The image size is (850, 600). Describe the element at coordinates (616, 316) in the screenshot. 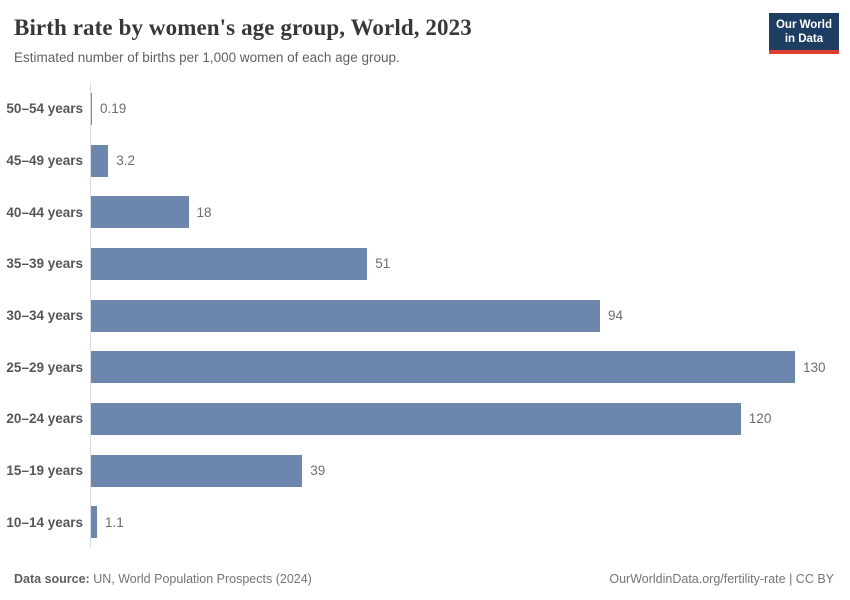

I see `value-label: 94` at that location.